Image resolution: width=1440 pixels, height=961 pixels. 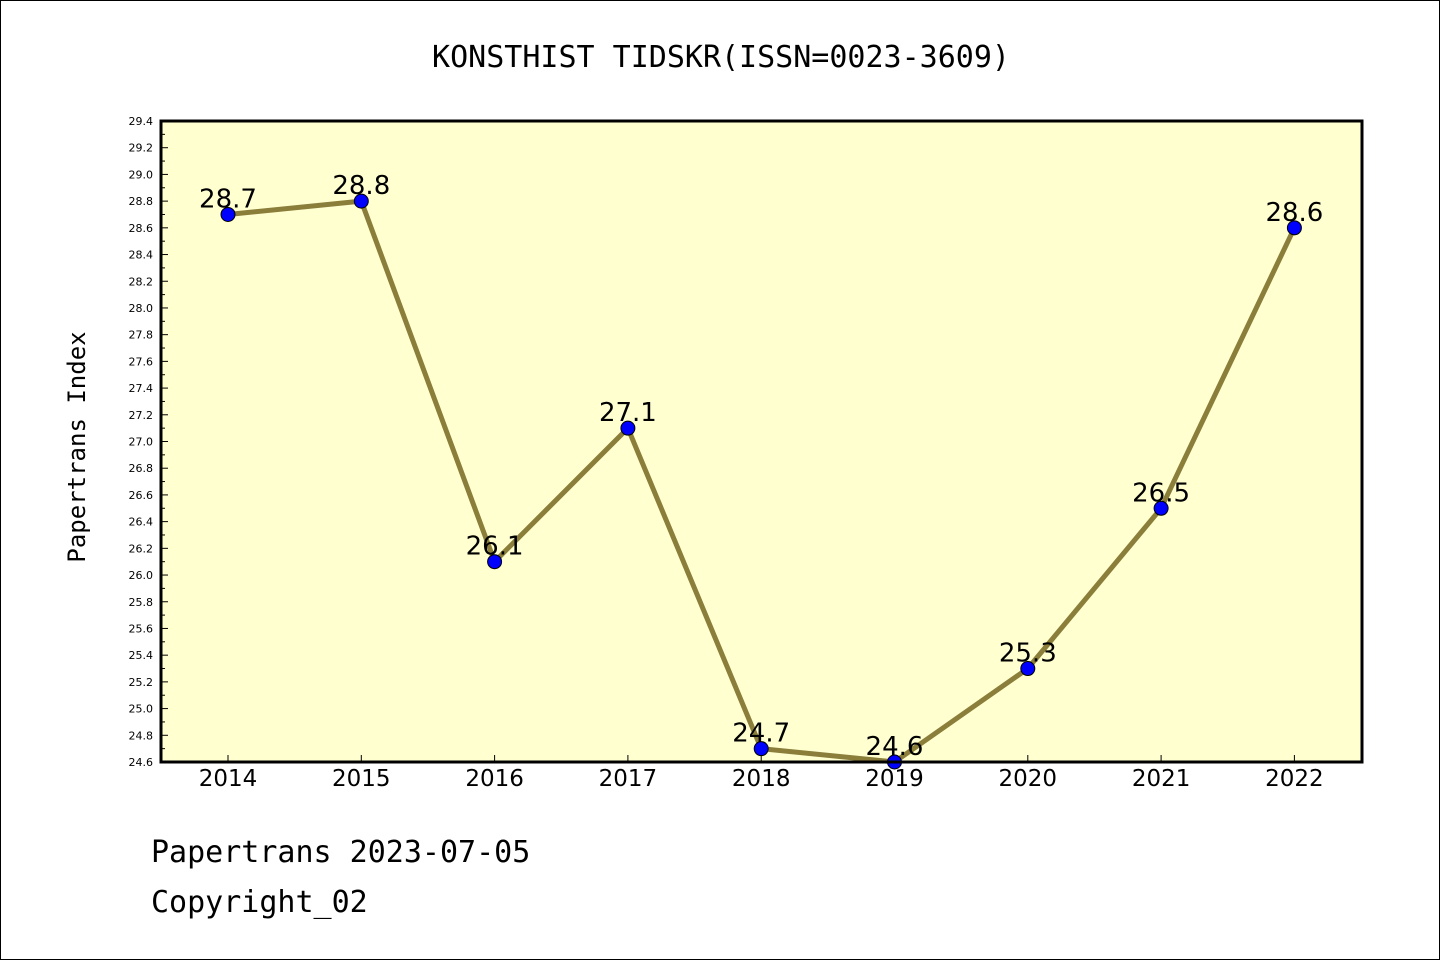 What do you see at coordinates (141, 548) in the screenshot?
I see `y-tick-label: 26.2` at bounding box center [141, 548].